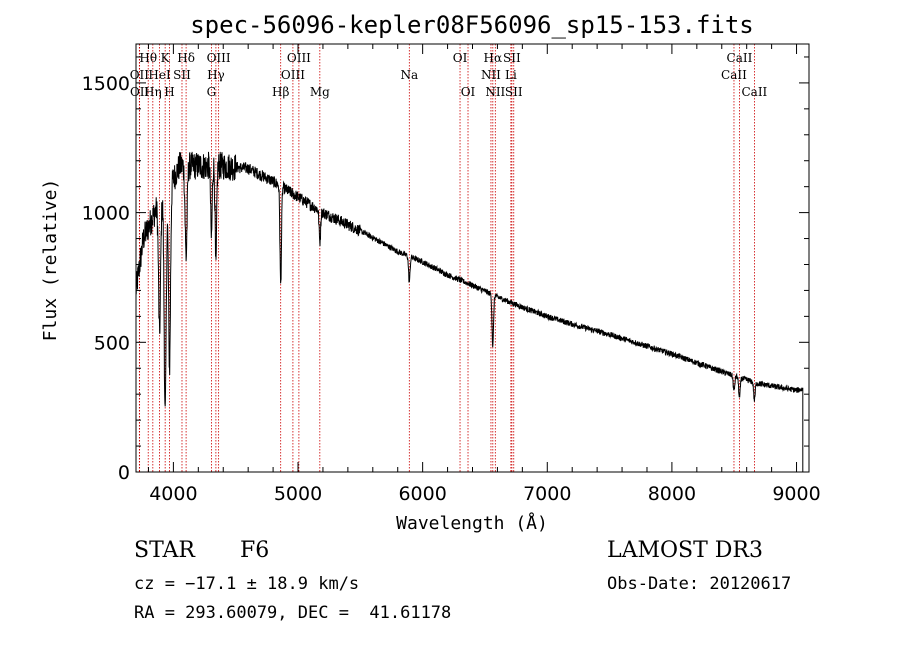 This screenshot has width=900, height=649. I want to click on line-marker-label: Li, so click(511, 75).